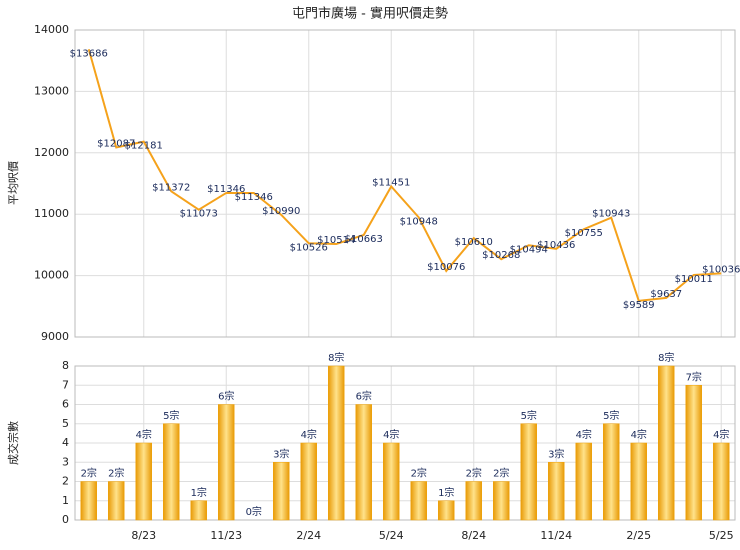  What do you see at coordinates (370, 14) in the screenshot?
I see `chart-title: 屯門市廣場 - 實用呎價走勢` at bounding box center [370, 14].